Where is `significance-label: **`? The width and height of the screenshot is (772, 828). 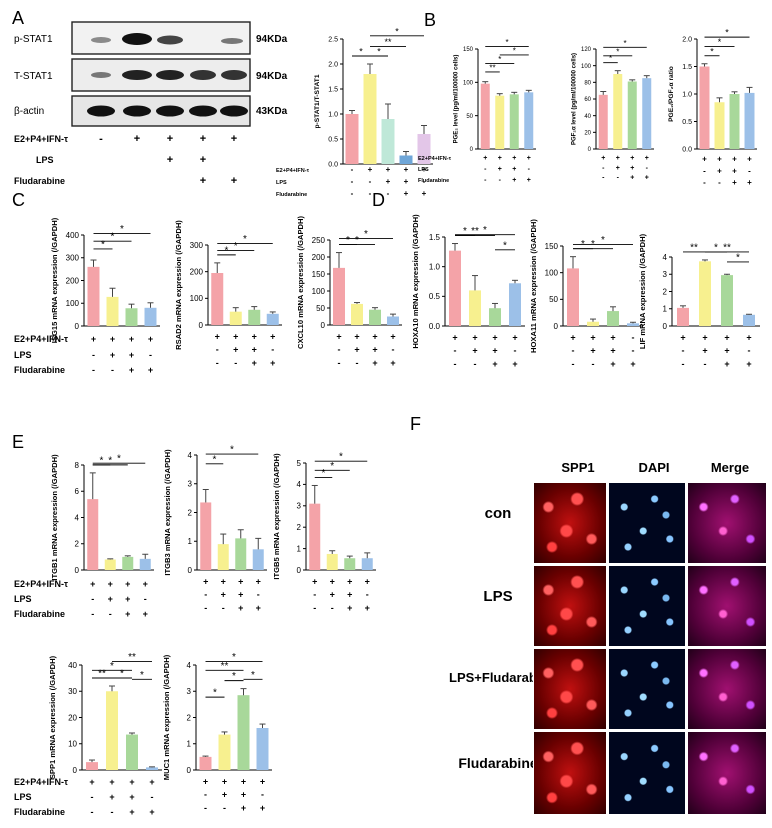
significance-label: ** is located at coordinates (388, 42).